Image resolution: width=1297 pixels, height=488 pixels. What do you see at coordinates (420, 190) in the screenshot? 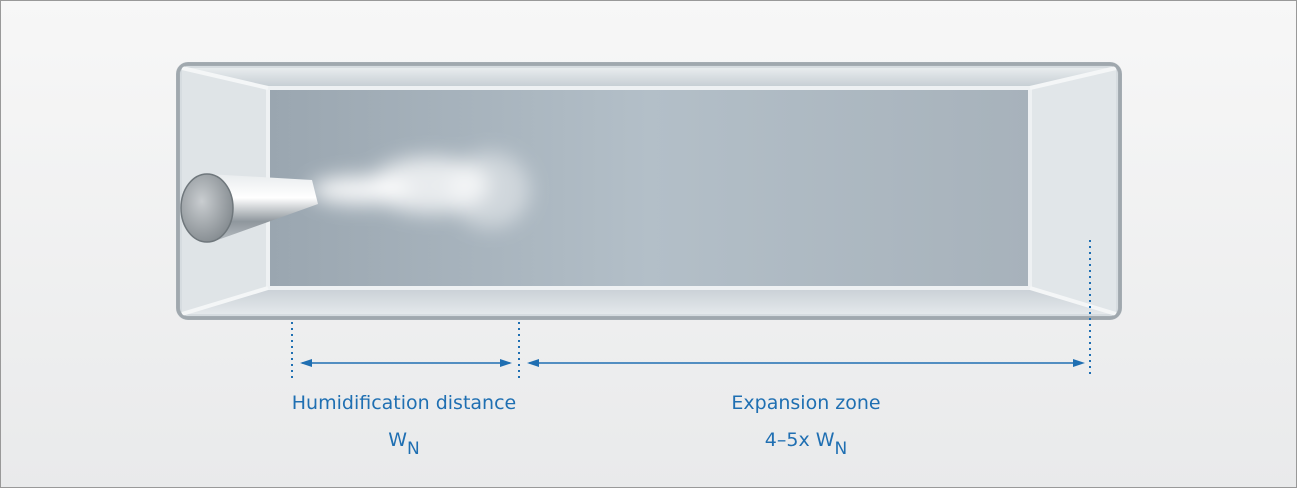
I see `mist` at bounding box center [420, 190].